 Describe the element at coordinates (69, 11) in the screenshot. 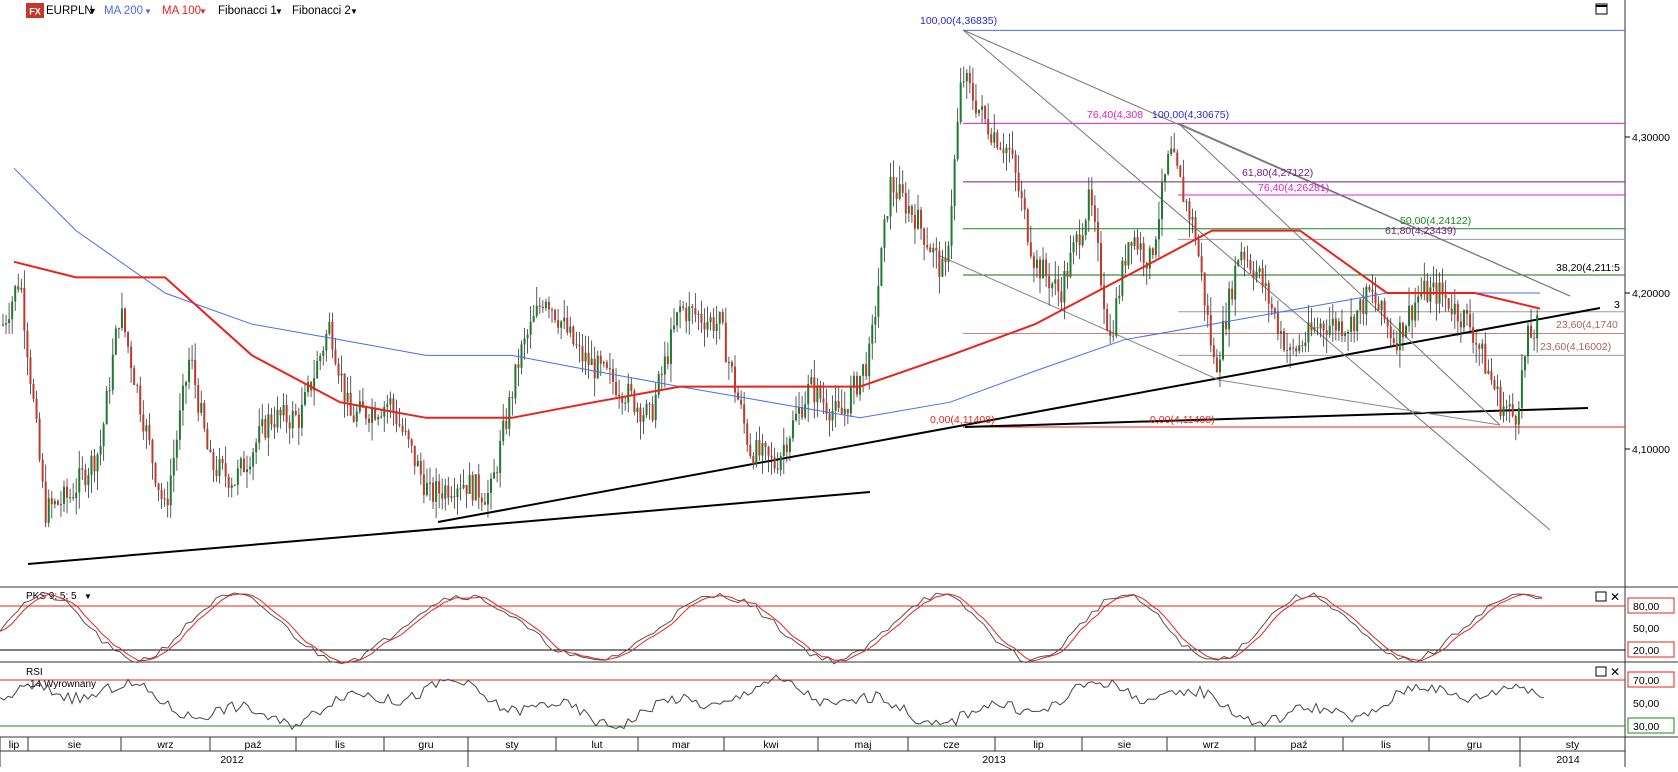

I see `symbol-label: EURPLN` at that location.